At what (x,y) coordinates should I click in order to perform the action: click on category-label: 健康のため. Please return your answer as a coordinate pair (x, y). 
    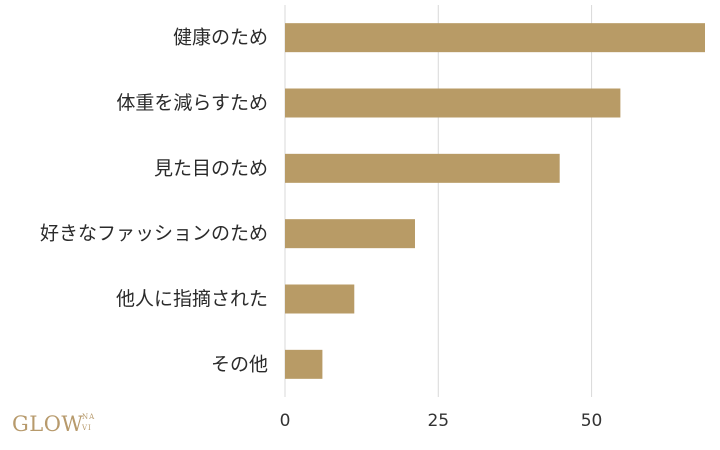
    Looking at the image, I should click on (220, 38).